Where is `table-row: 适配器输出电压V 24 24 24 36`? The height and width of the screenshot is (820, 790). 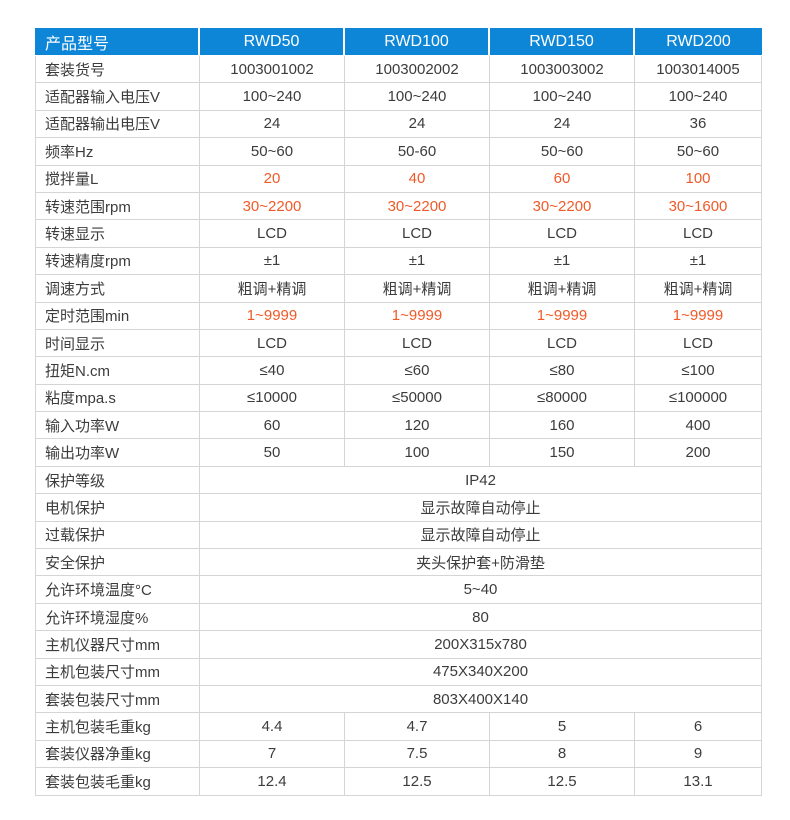
table-row: 适配器输出电压V 24 24 24 36 is located at coordinates (398, 124).